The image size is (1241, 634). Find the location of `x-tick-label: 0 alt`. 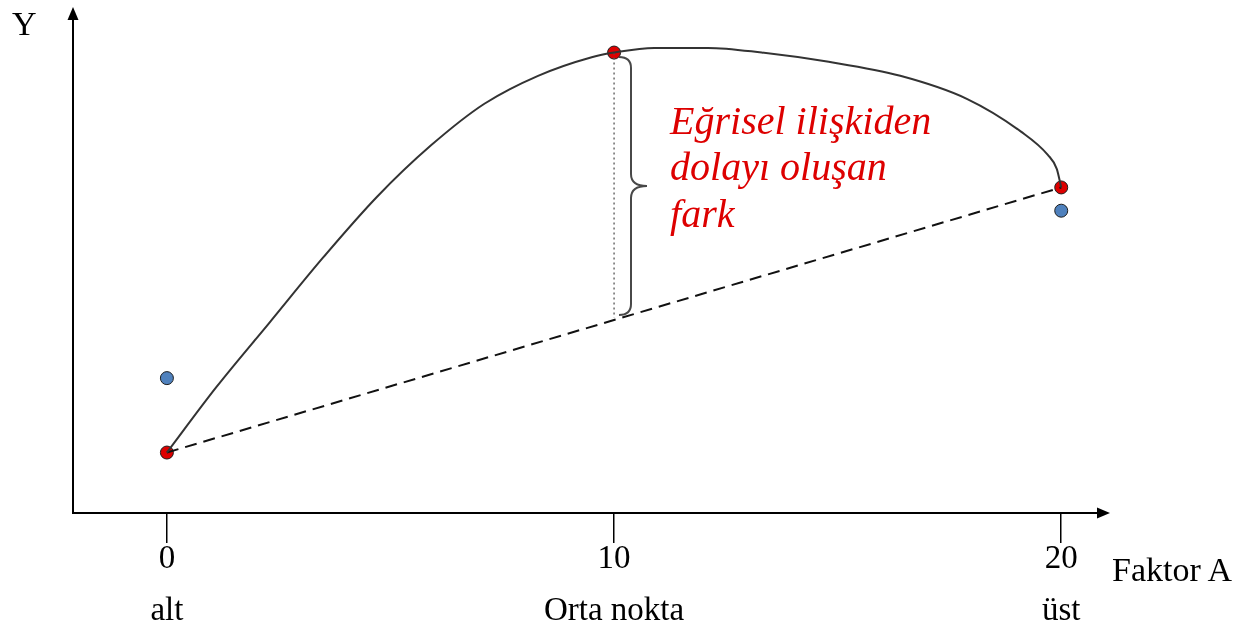

x-tick-label: 0 alt is located at coordinates (167, 582).